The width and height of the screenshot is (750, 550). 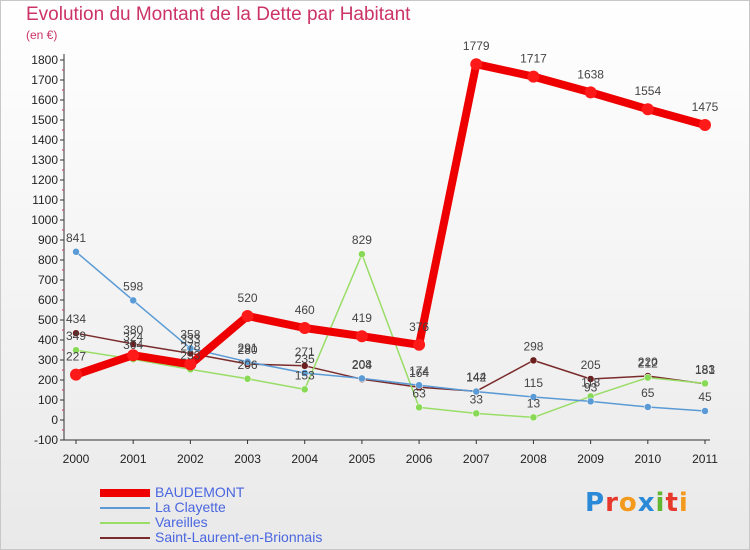 I want to click on logo-letter: o, so click(x=628, y=503).